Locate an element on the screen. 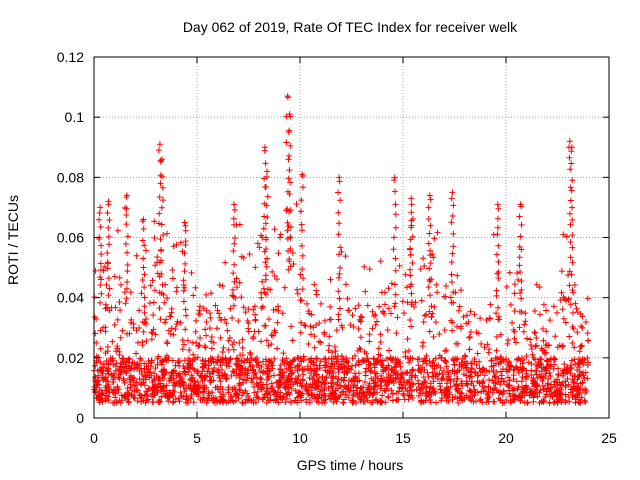 Image resolution: width=640 pixels, height=480 pixels. y-tick-label: 0.04 is located at coordinates (70, 298).